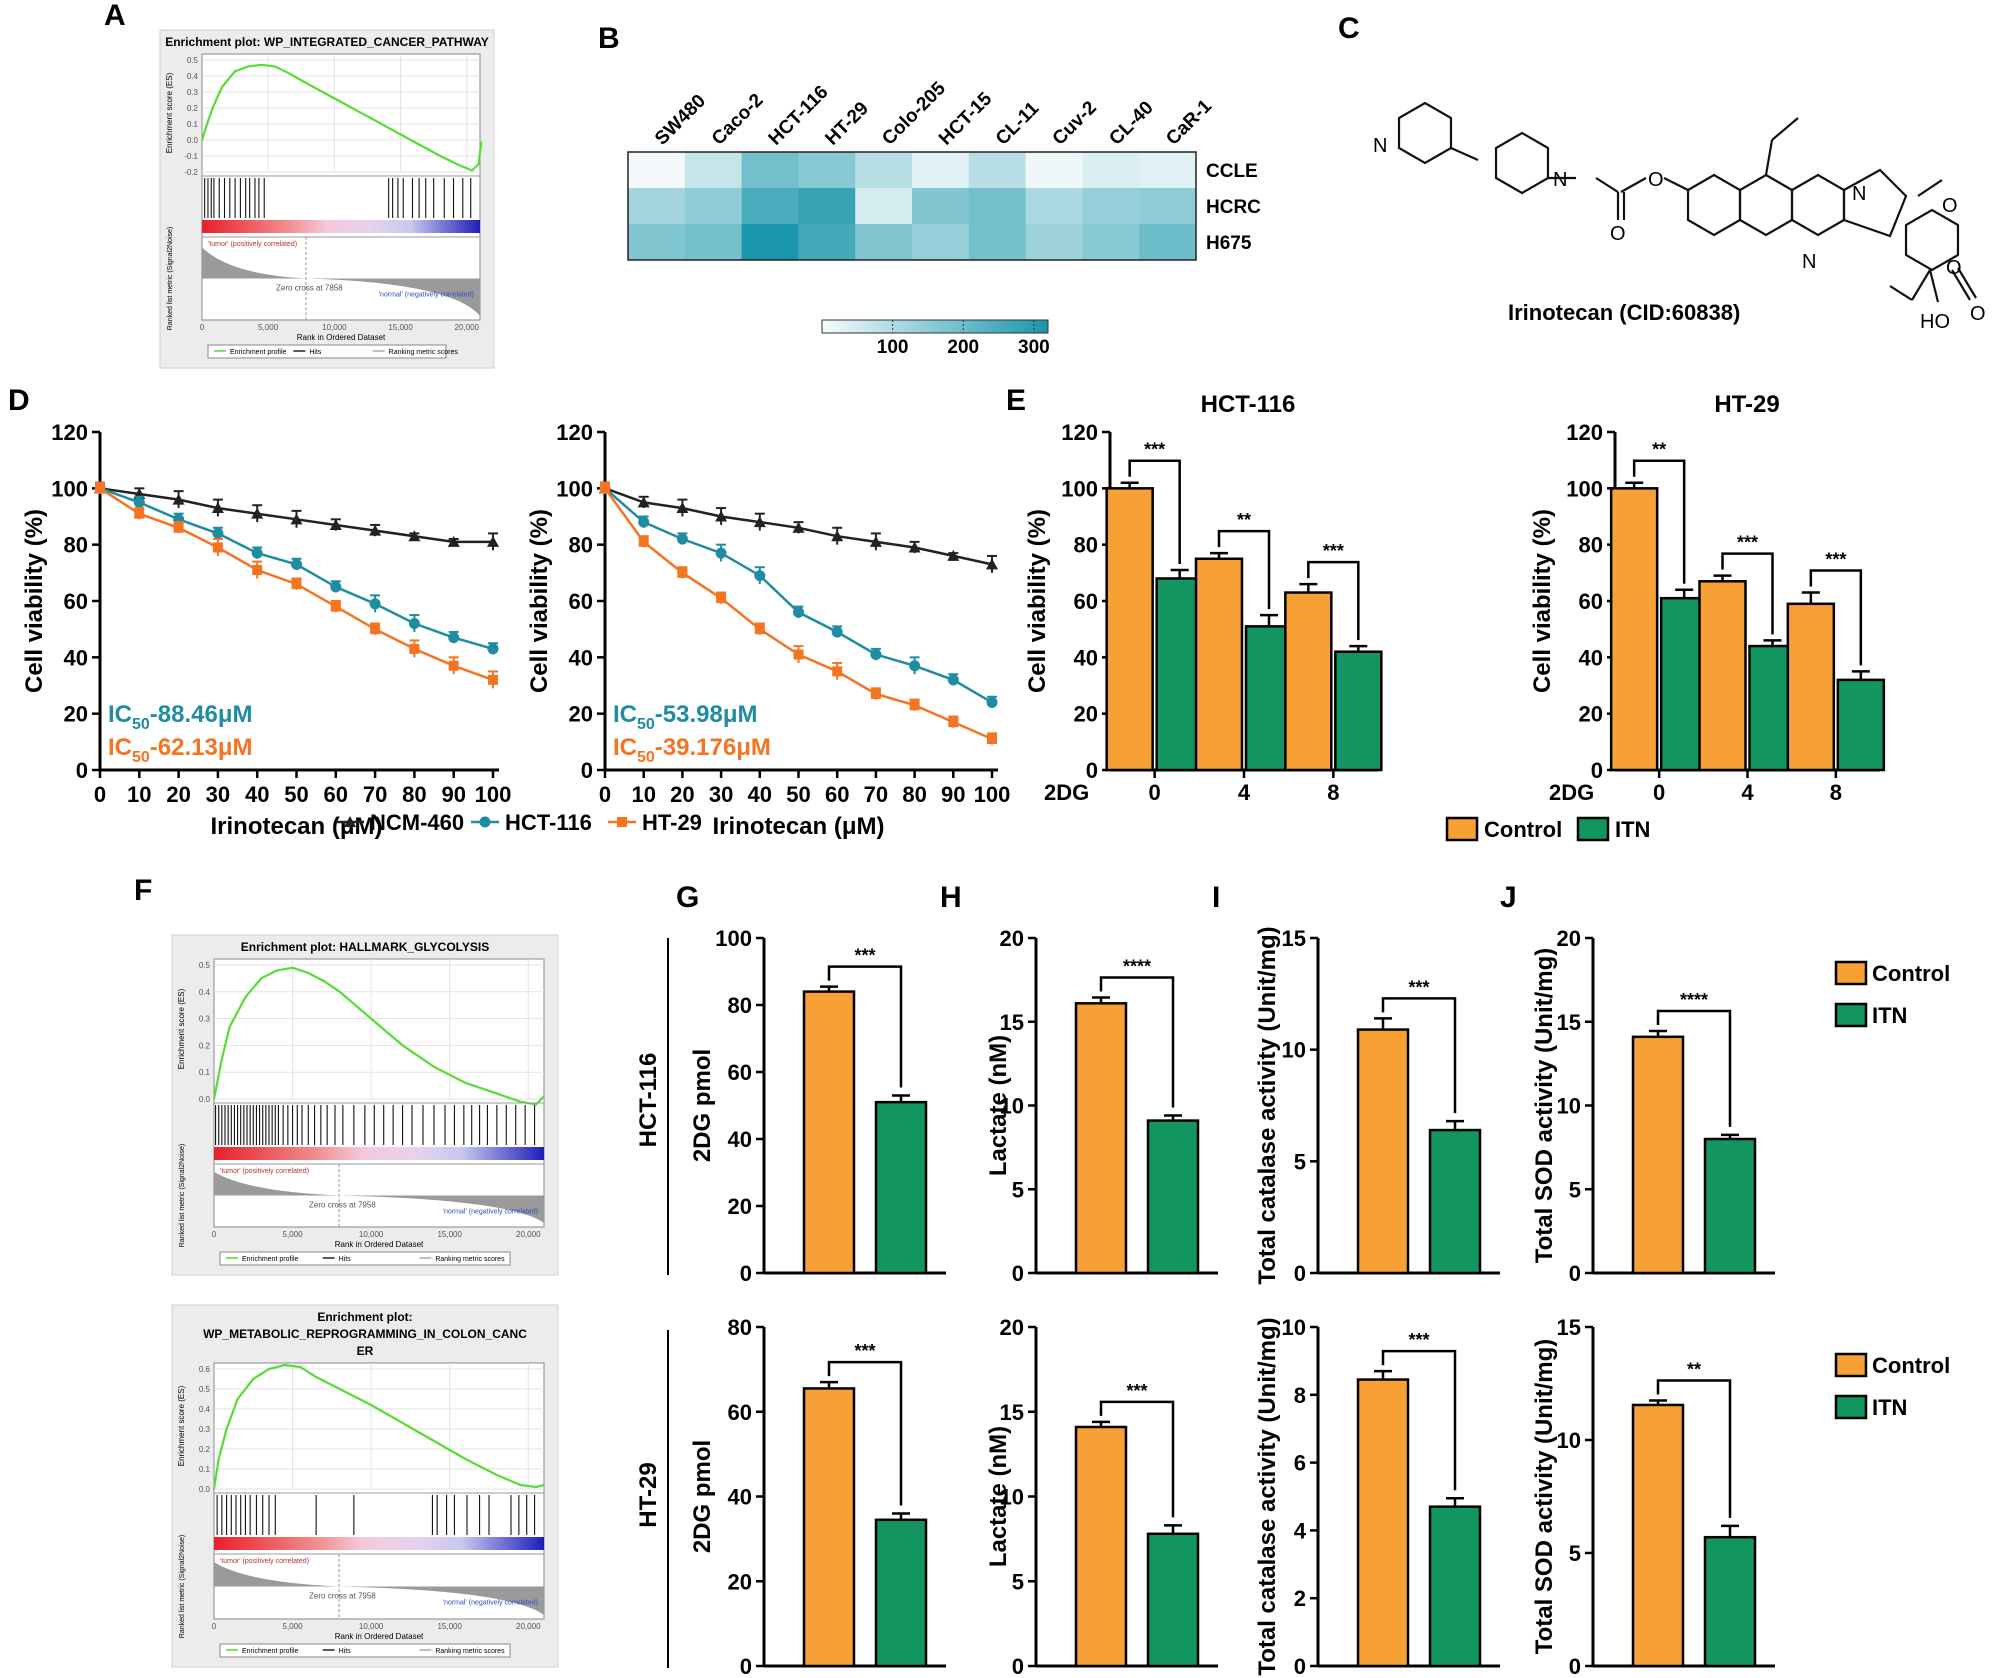  What do you see at coordinates (414, 794) in the screenshot?
I see `x-tick-label: 80` at bounding box center [414, 794].